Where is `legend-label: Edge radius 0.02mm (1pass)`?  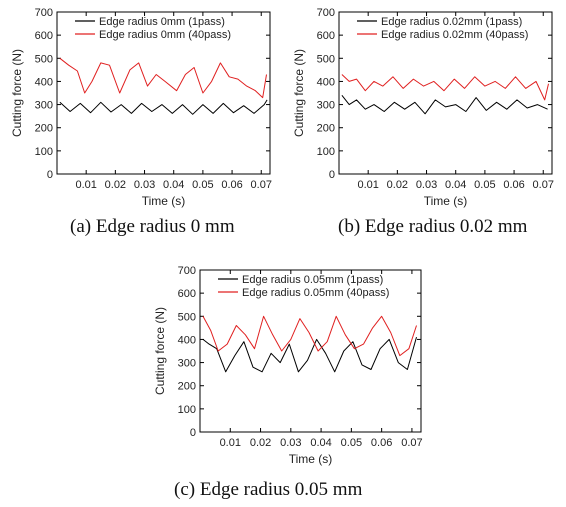
legend-label: Edge radius 0.02mm (1pass) is located at coordinates (451, 22).